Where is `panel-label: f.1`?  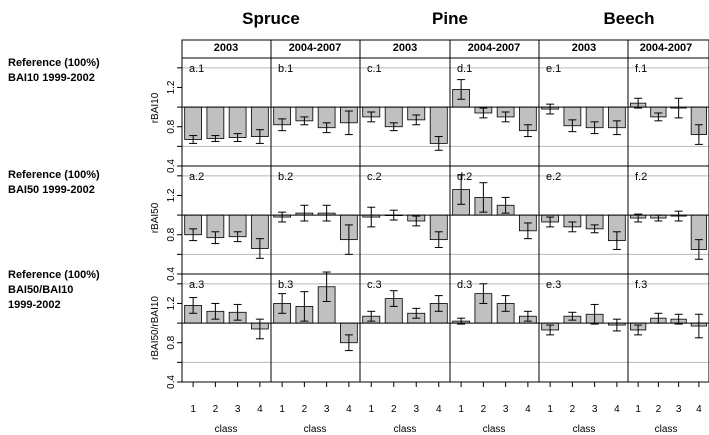 panel-label: f.1 is located at coordinates (641, 69).